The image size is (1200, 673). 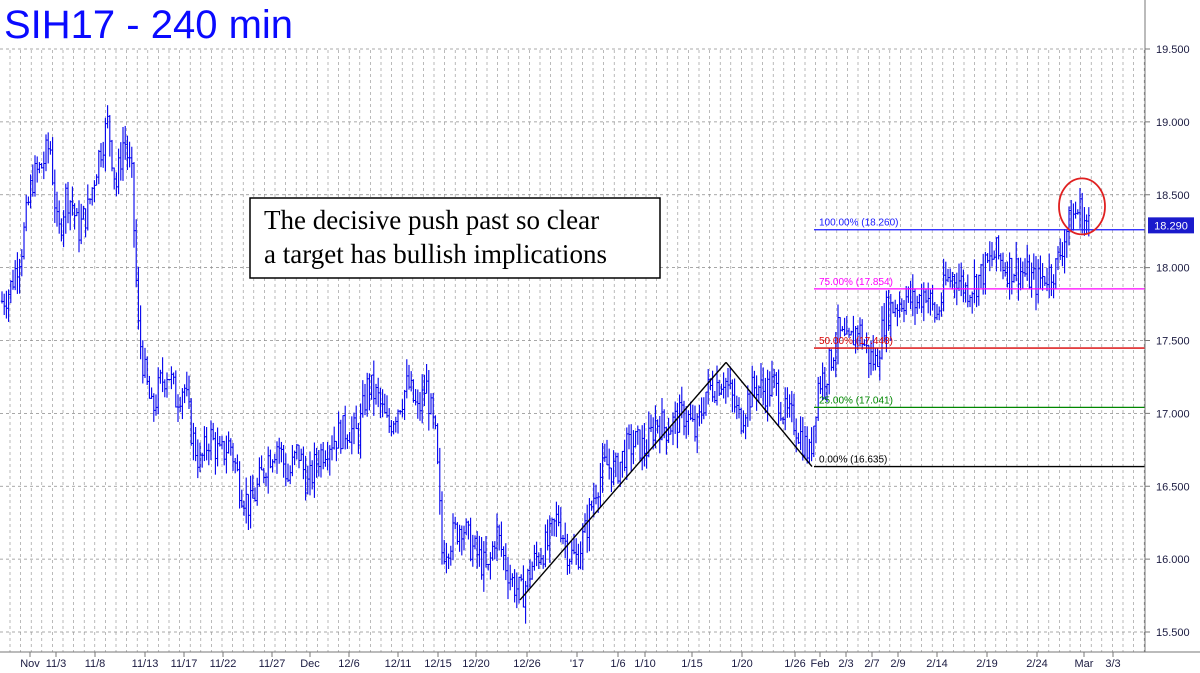 What do you see at coordinates (986, 664) in the screenshot?
I see `x-tick-label: 2/19` at bounding box center [986, 664].